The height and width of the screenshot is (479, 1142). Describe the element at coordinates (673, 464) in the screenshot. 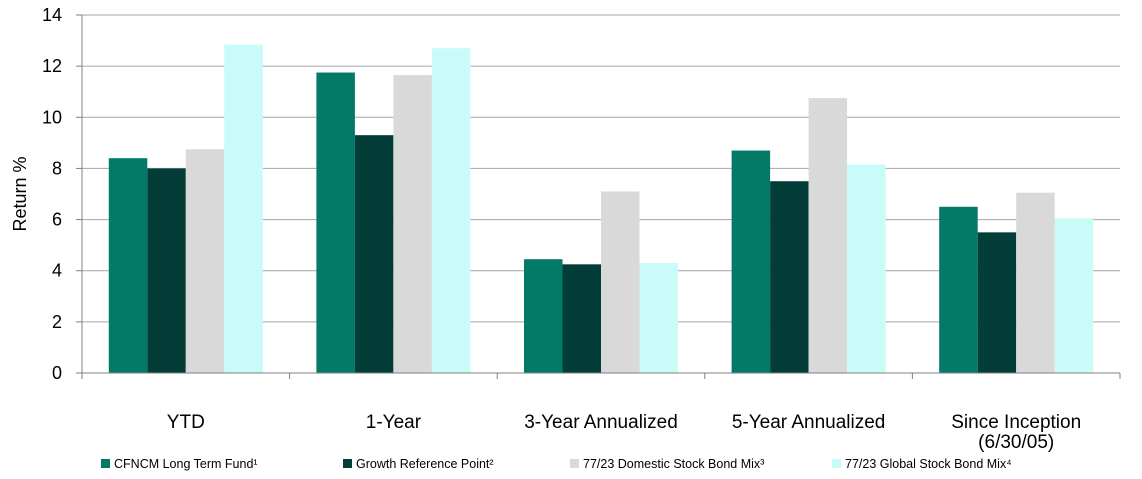

I see `legend-label: 77/23 Domestic Stock Bond Mix³` at that location.